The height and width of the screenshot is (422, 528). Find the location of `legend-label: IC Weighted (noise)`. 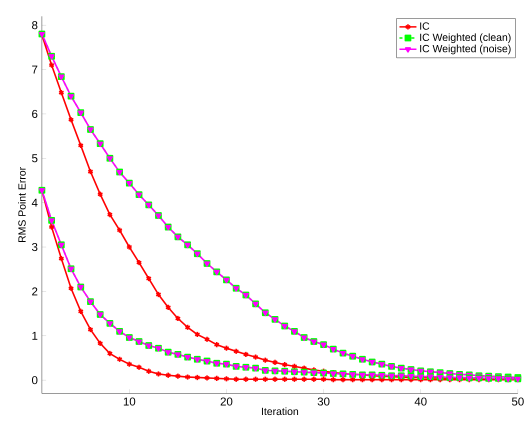

legend-label: IC Weighted (noise) is located at coordinates (465, 49).